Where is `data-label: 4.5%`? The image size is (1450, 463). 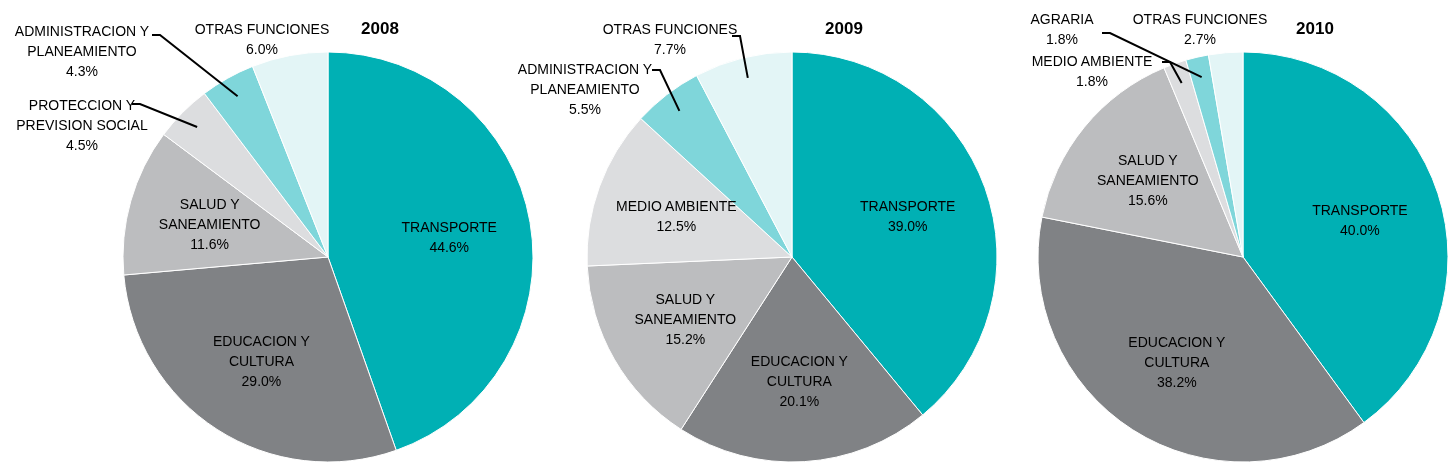
data-label: 4.5% is located at coordinates (82, 145).